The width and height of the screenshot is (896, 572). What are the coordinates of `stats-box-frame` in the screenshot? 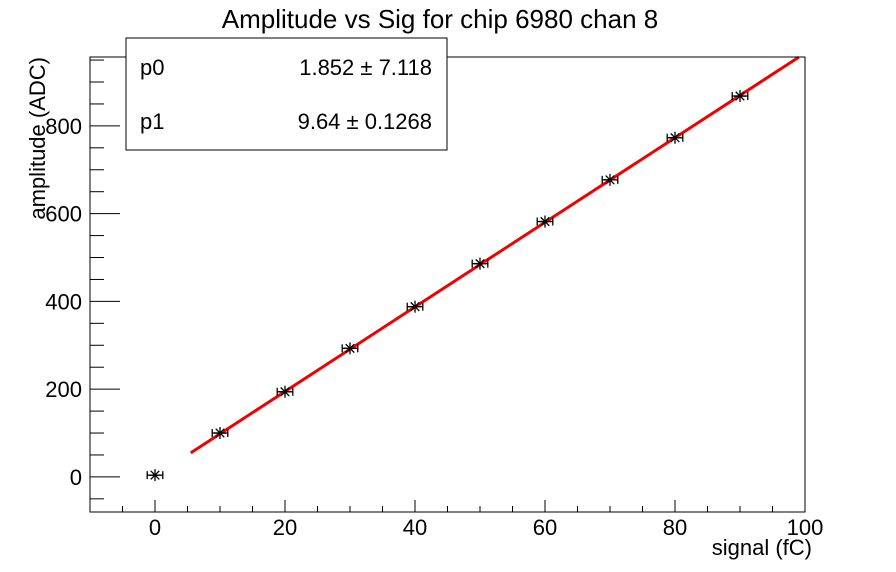 It's located at (286, 94).